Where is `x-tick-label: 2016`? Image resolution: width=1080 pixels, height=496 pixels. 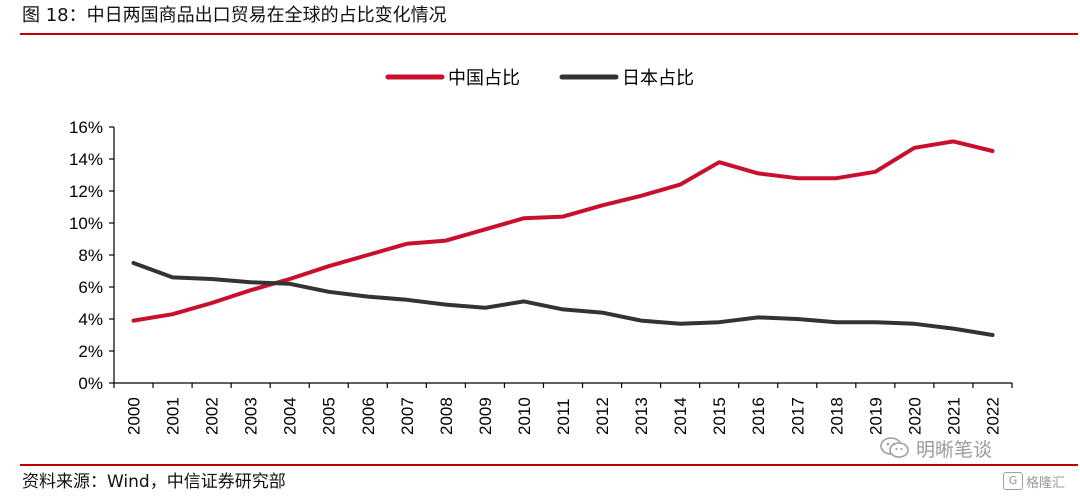 x-tick-label: 2016 is located at coordinates (758, 416).